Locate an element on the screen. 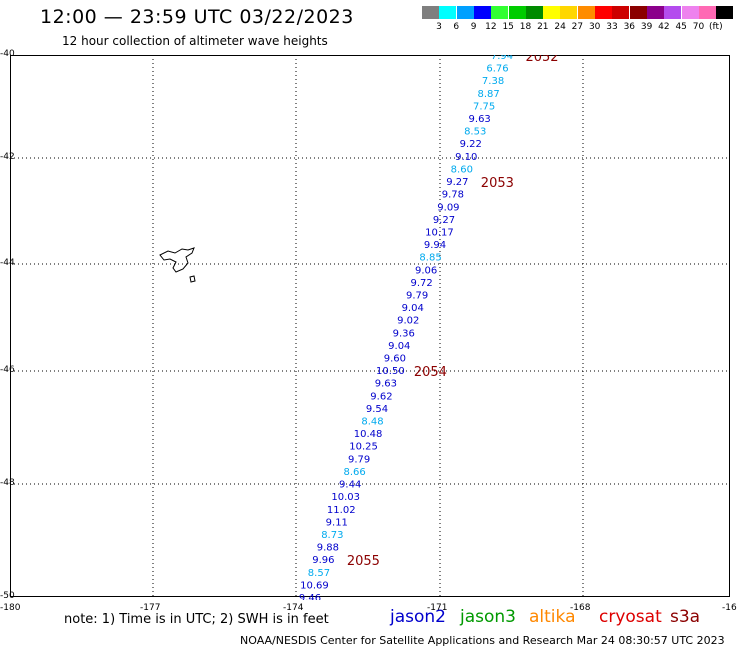 The width and height of the screenshot is (740, 650). wave-height-label: 7.38 is located at coordinates (493, 81).